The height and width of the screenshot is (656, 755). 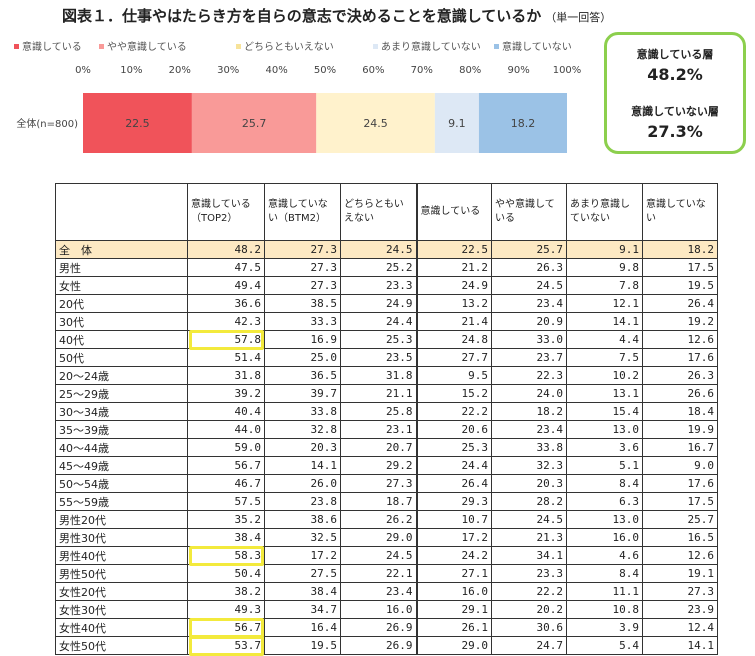 I want to click on table-row: 男性50代 50.4 27.5 22.1 27.1 23.3 8.4 19.1, so click(x=386, y=573).